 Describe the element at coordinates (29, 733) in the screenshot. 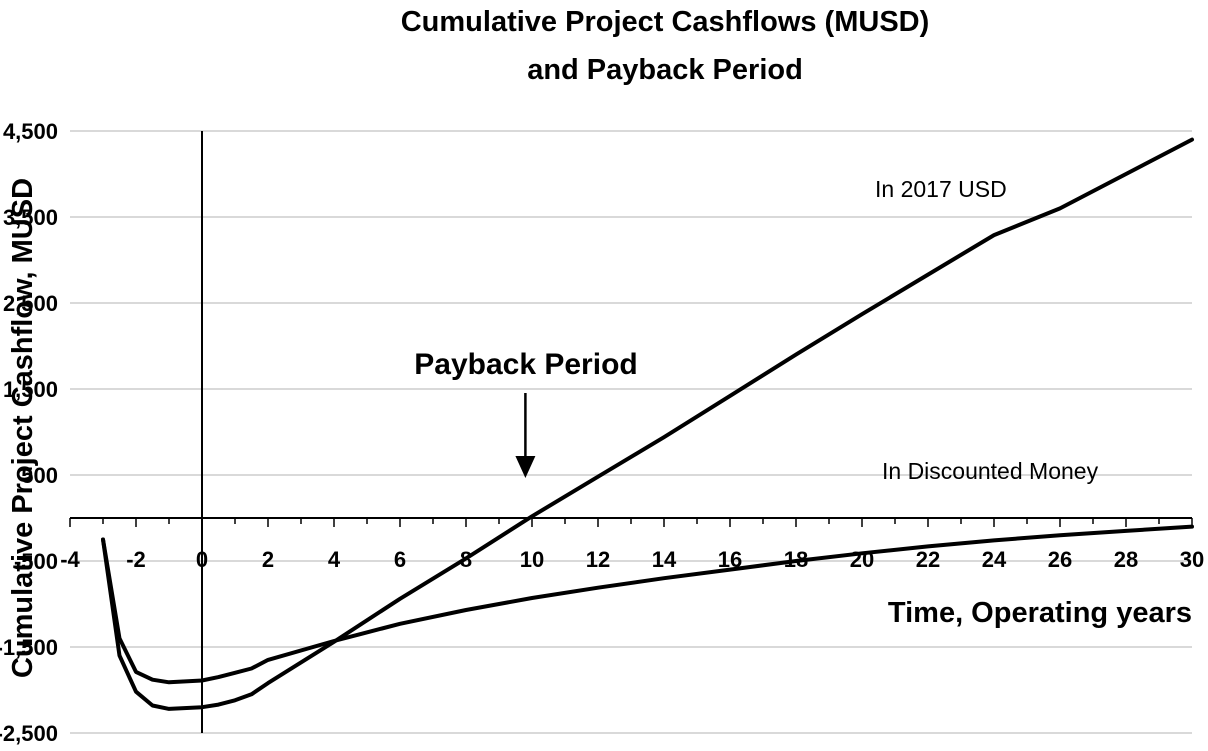

I see `y-tick-label: -2,500` at that location.